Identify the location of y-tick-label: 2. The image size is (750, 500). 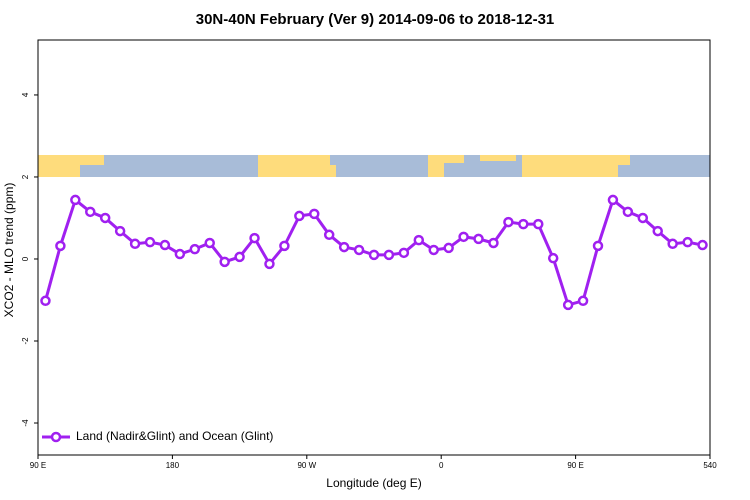
(25, 176).